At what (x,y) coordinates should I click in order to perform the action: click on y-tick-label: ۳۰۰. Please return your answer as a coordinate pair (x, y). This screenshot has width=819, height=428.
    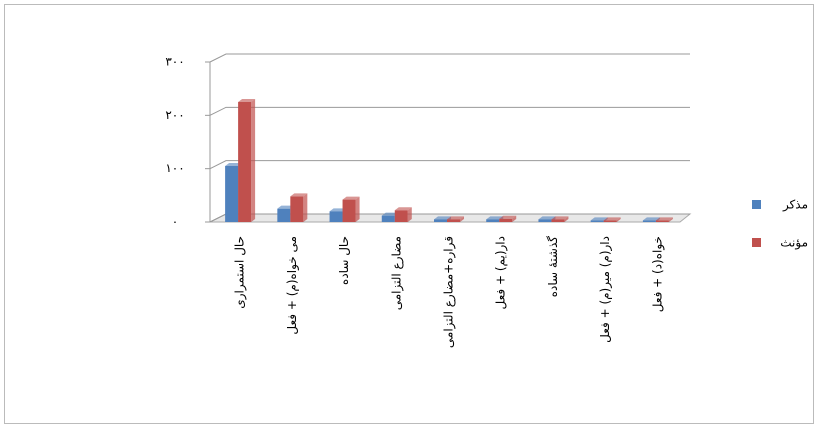
    Looking at the image, I should click on (174, 62).